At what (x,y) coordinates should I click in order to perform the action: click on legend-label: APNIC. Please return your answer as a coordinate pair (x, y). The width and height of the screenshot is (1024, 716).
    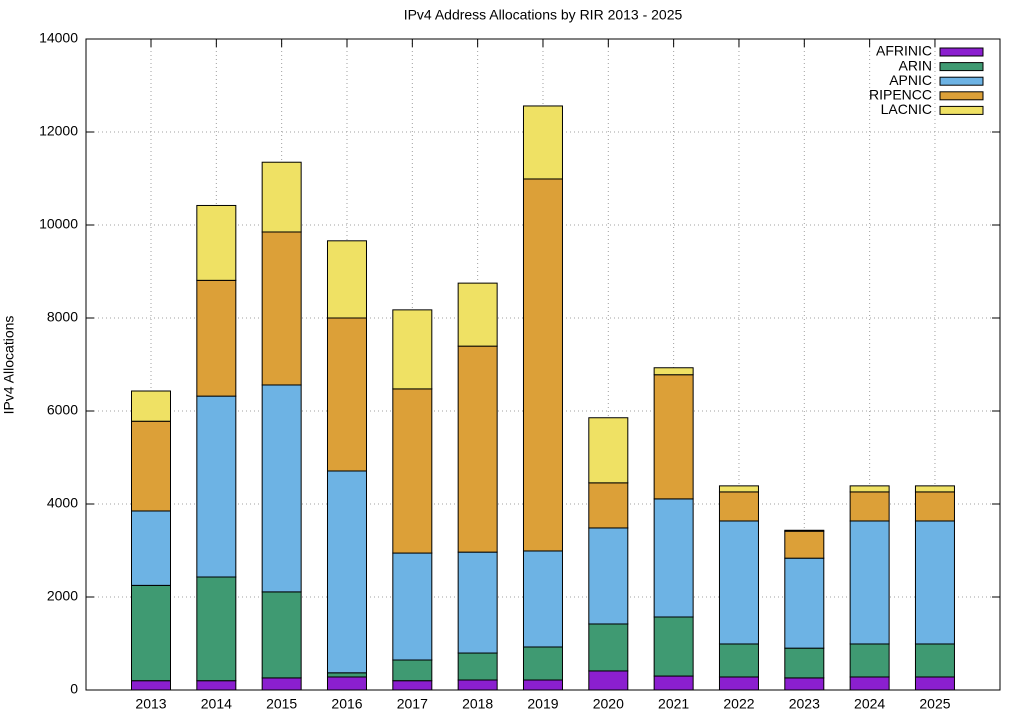
    Looking at the image, I should click on (910, 80).